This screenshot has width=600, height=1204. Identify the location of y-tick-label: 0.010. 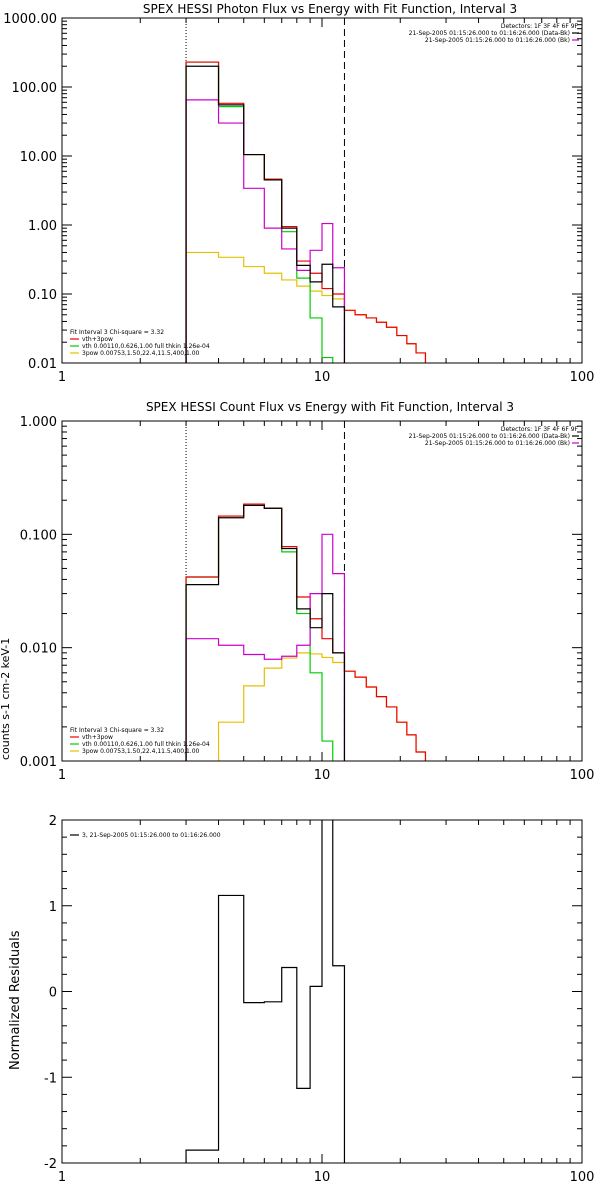
(38, 649).